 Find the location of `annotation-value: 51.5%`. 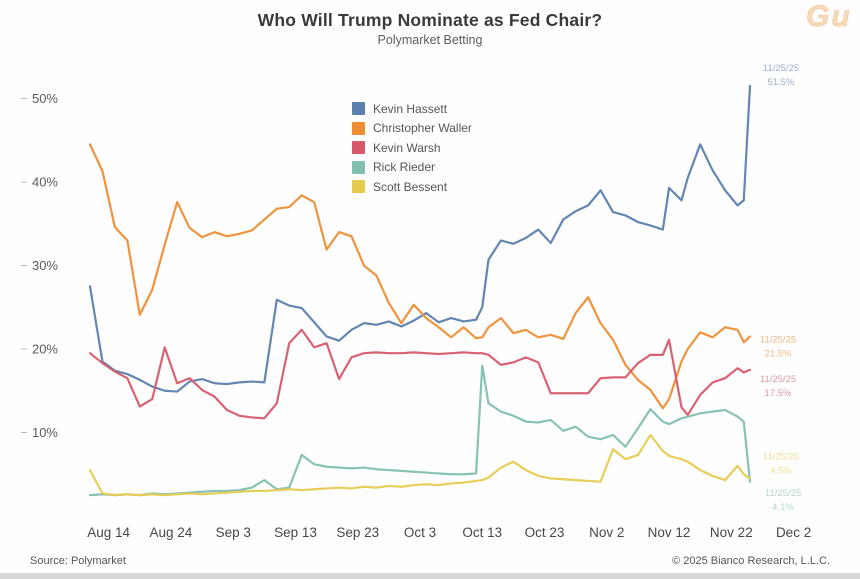

annotation-value: 51.5% is located at coordinates (781, 82).